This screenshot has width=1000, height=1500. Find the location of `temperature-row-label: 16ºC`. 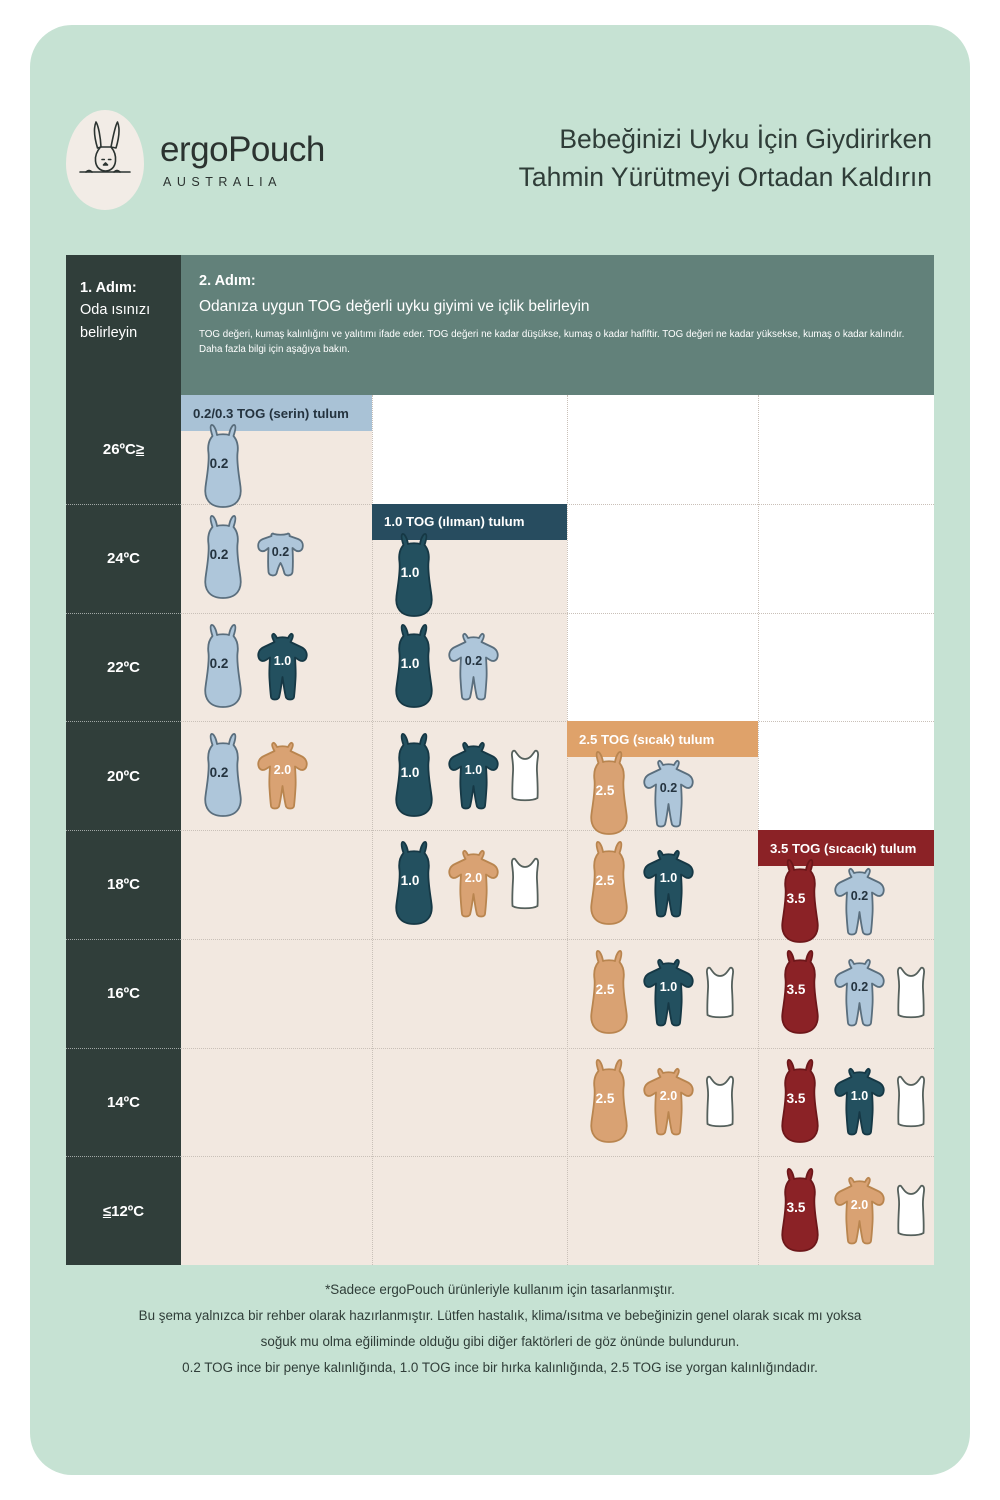

temperature-row-label: 16ºC is located at coordinates (123, 993).